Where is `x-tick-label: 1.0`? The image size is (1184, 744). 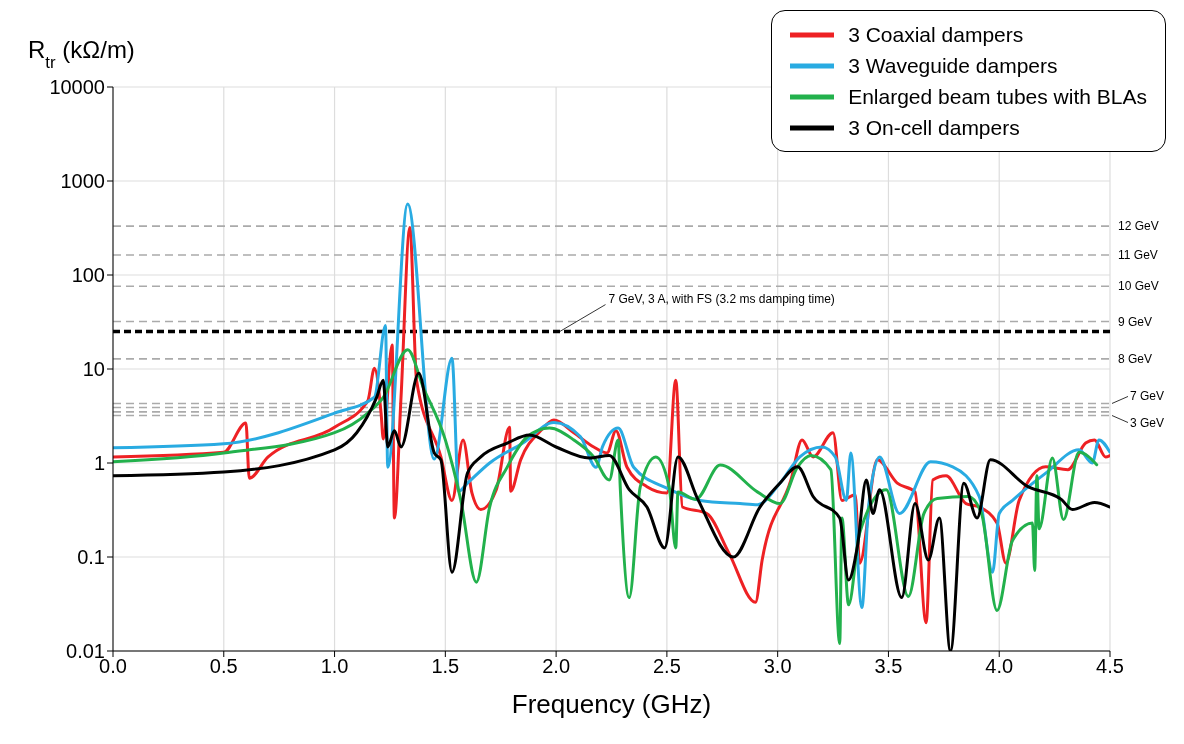 x-tick-label: 1.0 is located at coordinates (334, 666).